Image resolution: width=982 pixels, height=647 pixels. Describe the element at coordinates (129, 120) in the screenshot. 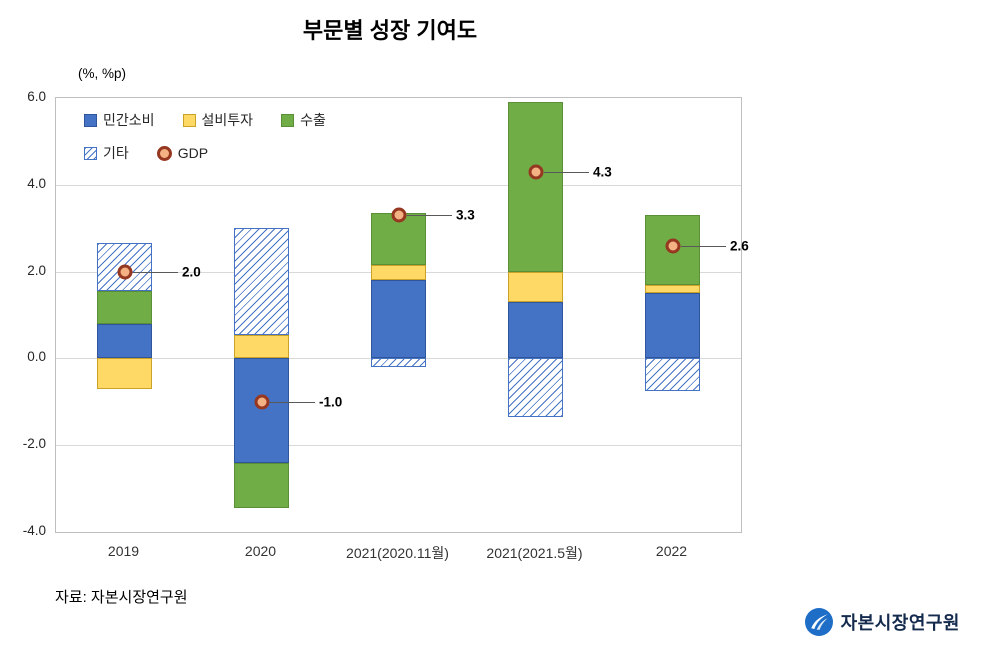

I see `legend-label: 민간소비` at that location.